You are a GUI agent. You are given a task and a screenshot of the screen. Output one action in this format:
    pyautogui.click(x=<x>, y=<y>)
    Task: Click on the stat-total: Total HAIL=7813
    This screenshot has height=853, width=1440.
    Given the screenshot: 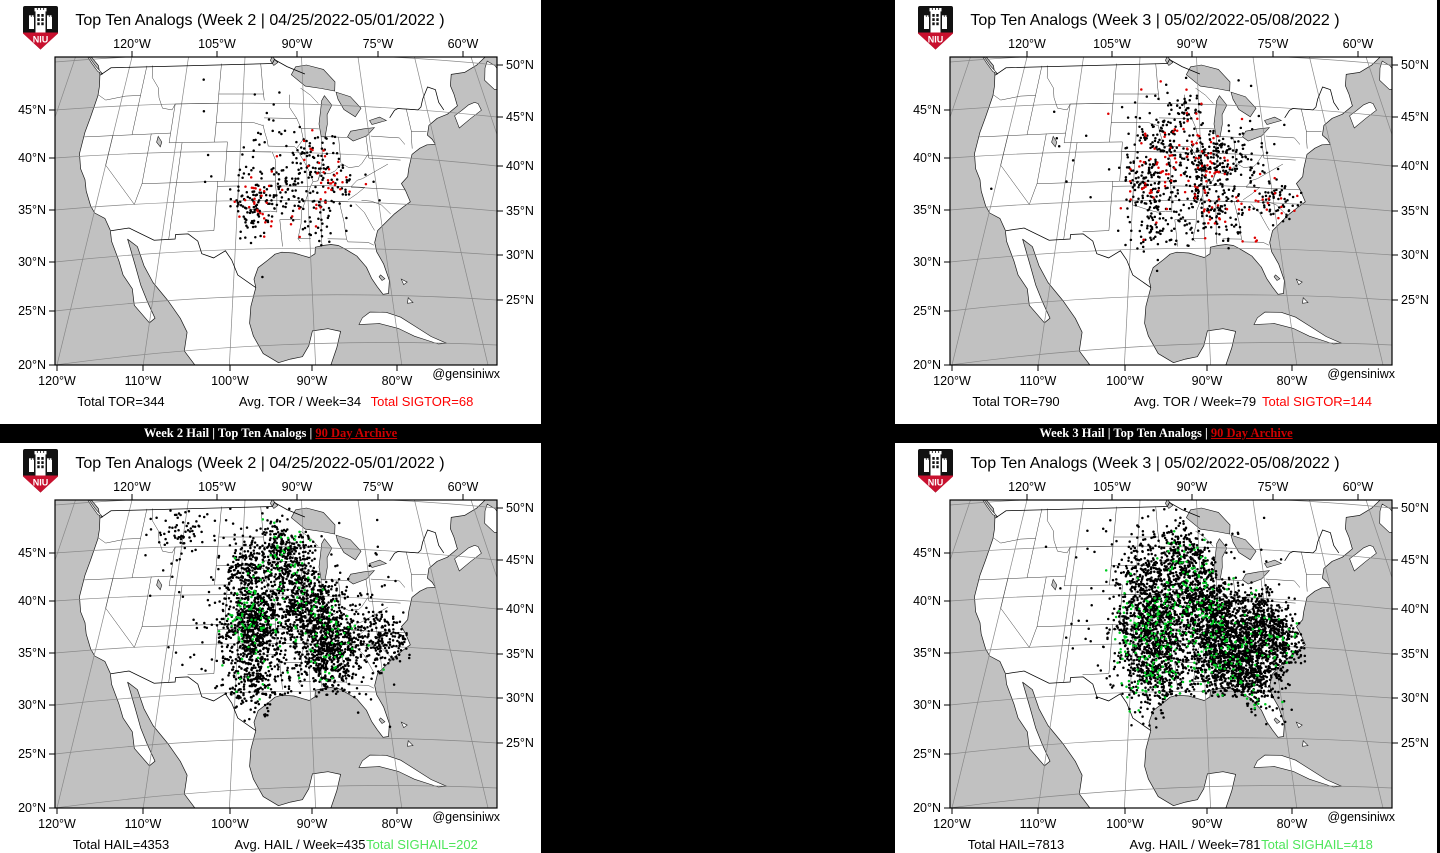 What is the action you would take?
    pyautogui.click(x=1016, y=844)
    